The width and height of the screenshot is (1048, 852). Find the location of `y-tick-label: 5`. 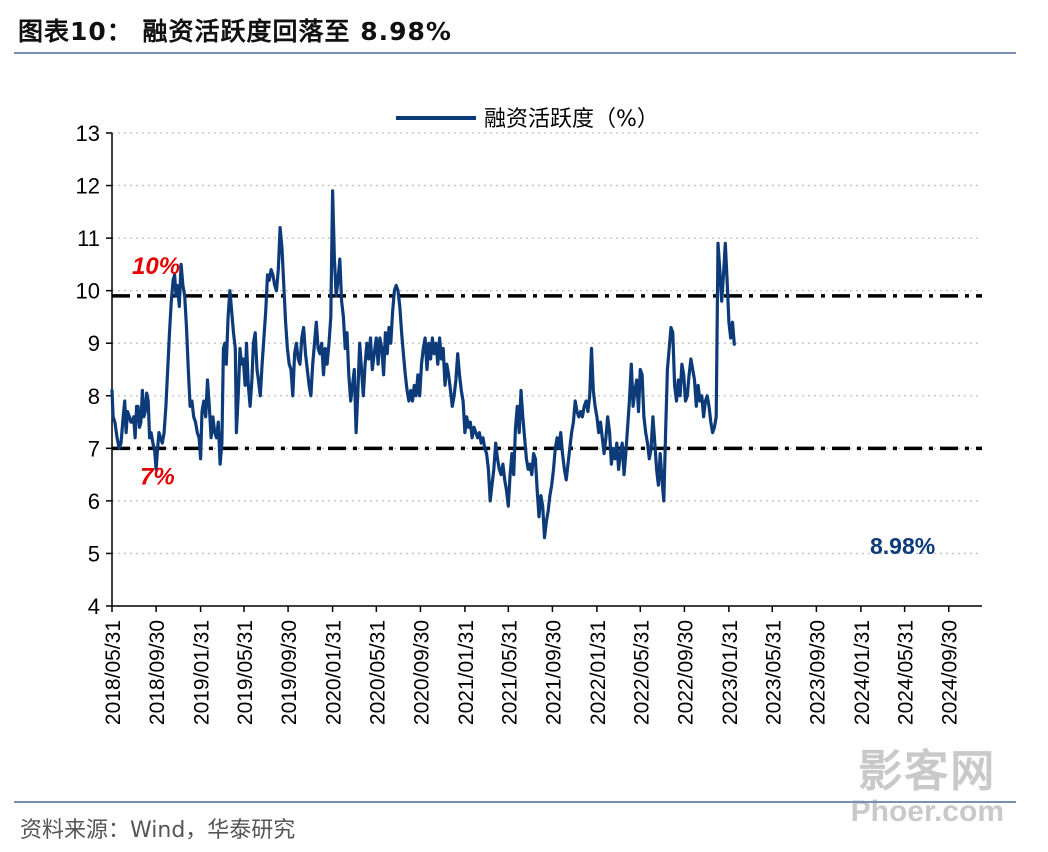

y-tick-label: 5 is located at coordinates (94, 553).